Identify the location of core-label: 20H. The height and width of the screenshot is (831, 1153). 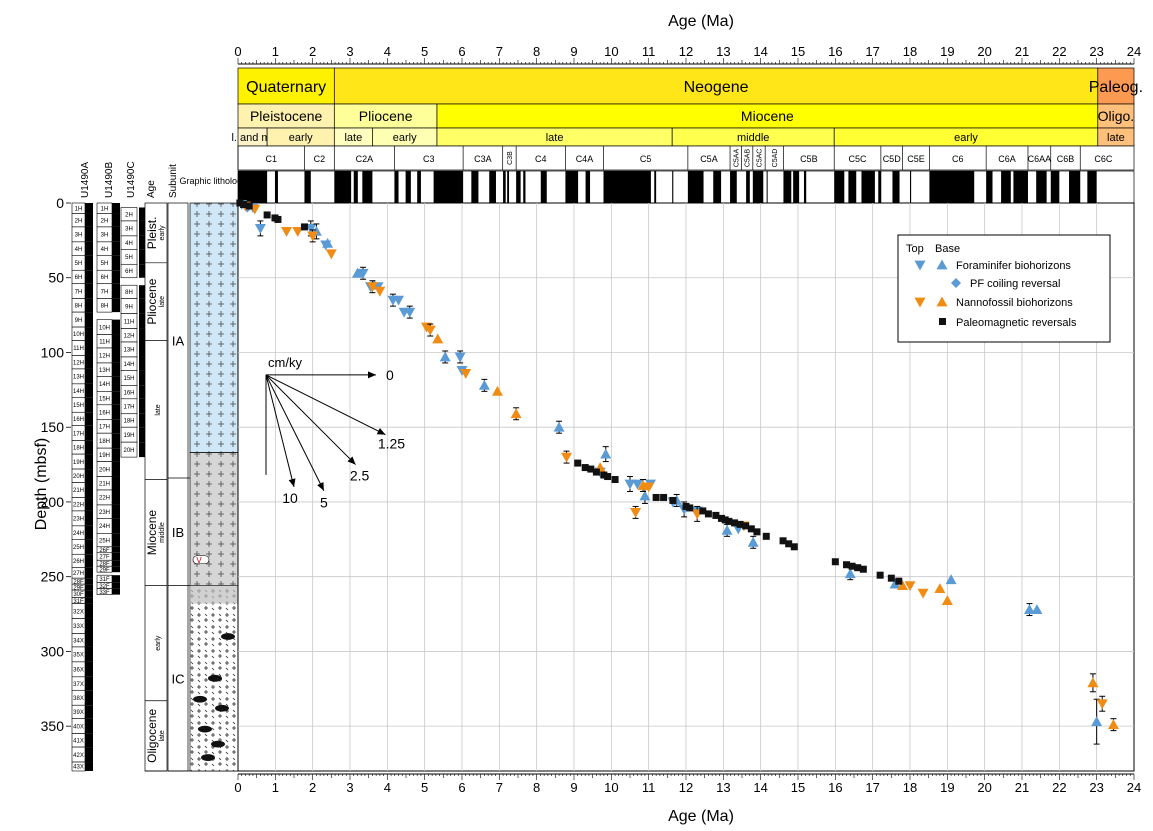
(78, 477).